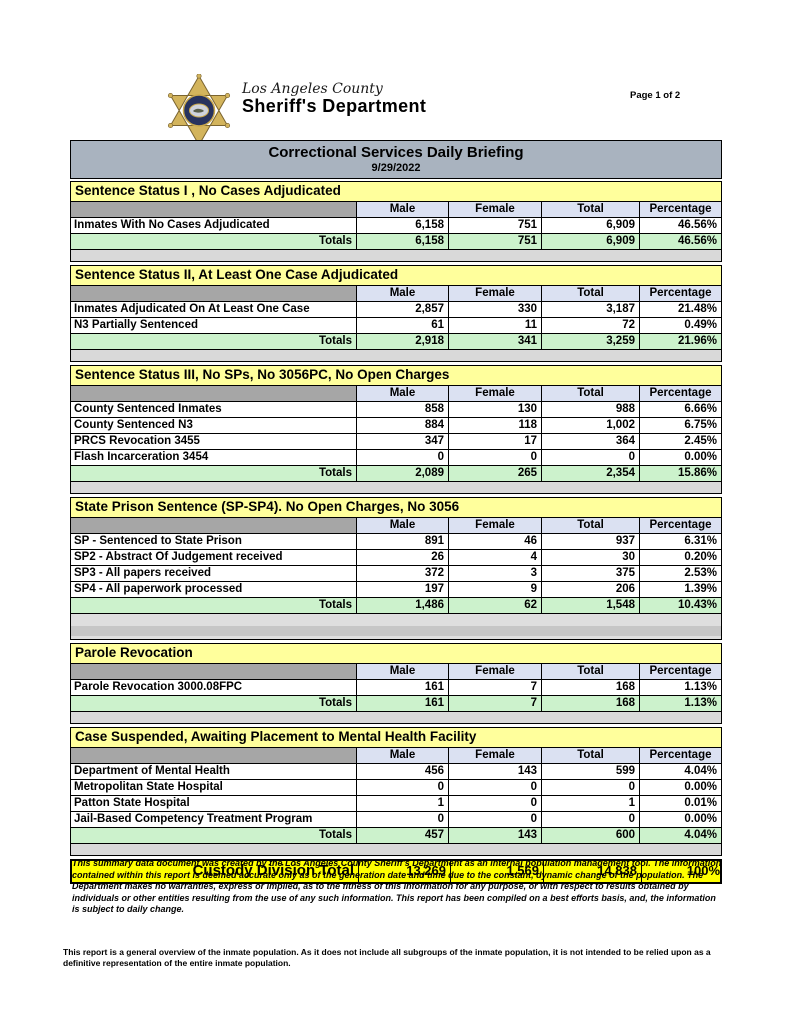 This screenshot has height=1024, width=791. Describe the element at coordinates (403, 442) in the screenshot. I see `row-male: 347` at that location.